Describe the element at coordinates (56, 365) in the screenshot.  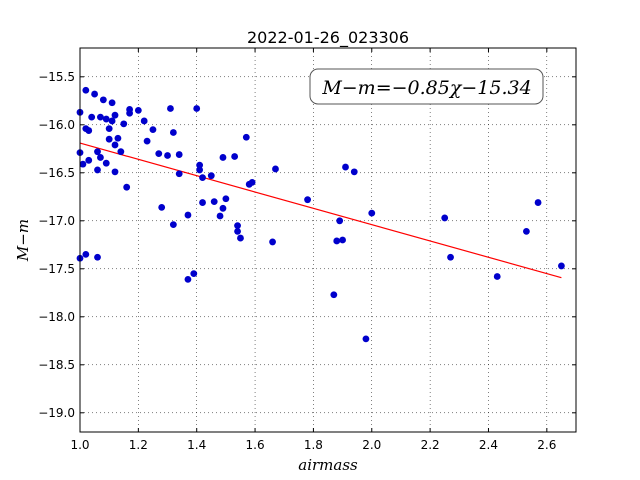
I see `y-tick-label: −18.5` at that location.